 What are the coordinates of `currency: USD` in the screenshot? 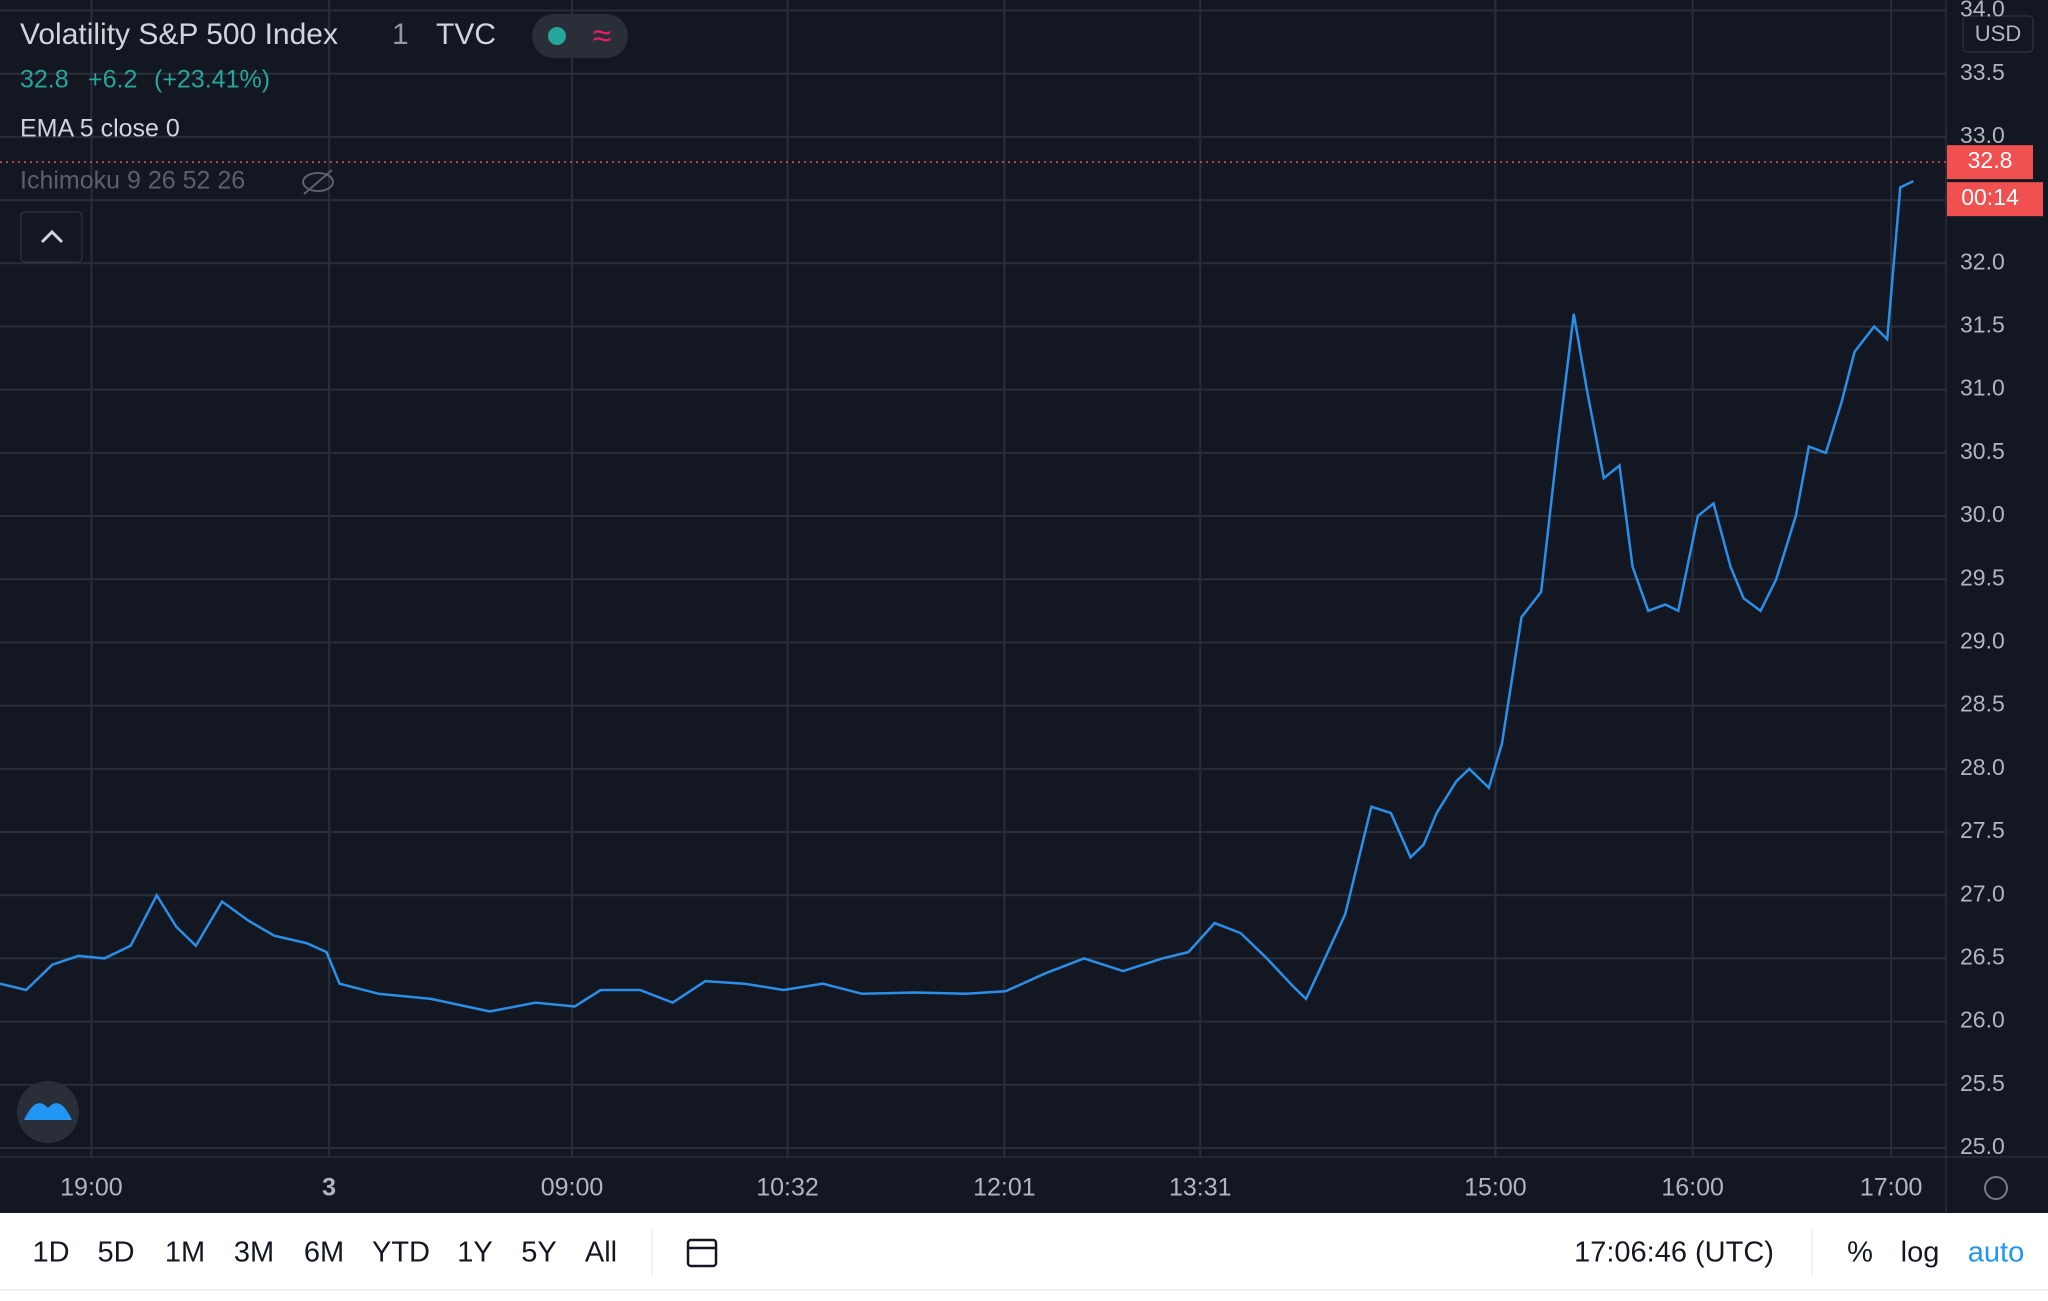 It's located at (1998, 33).